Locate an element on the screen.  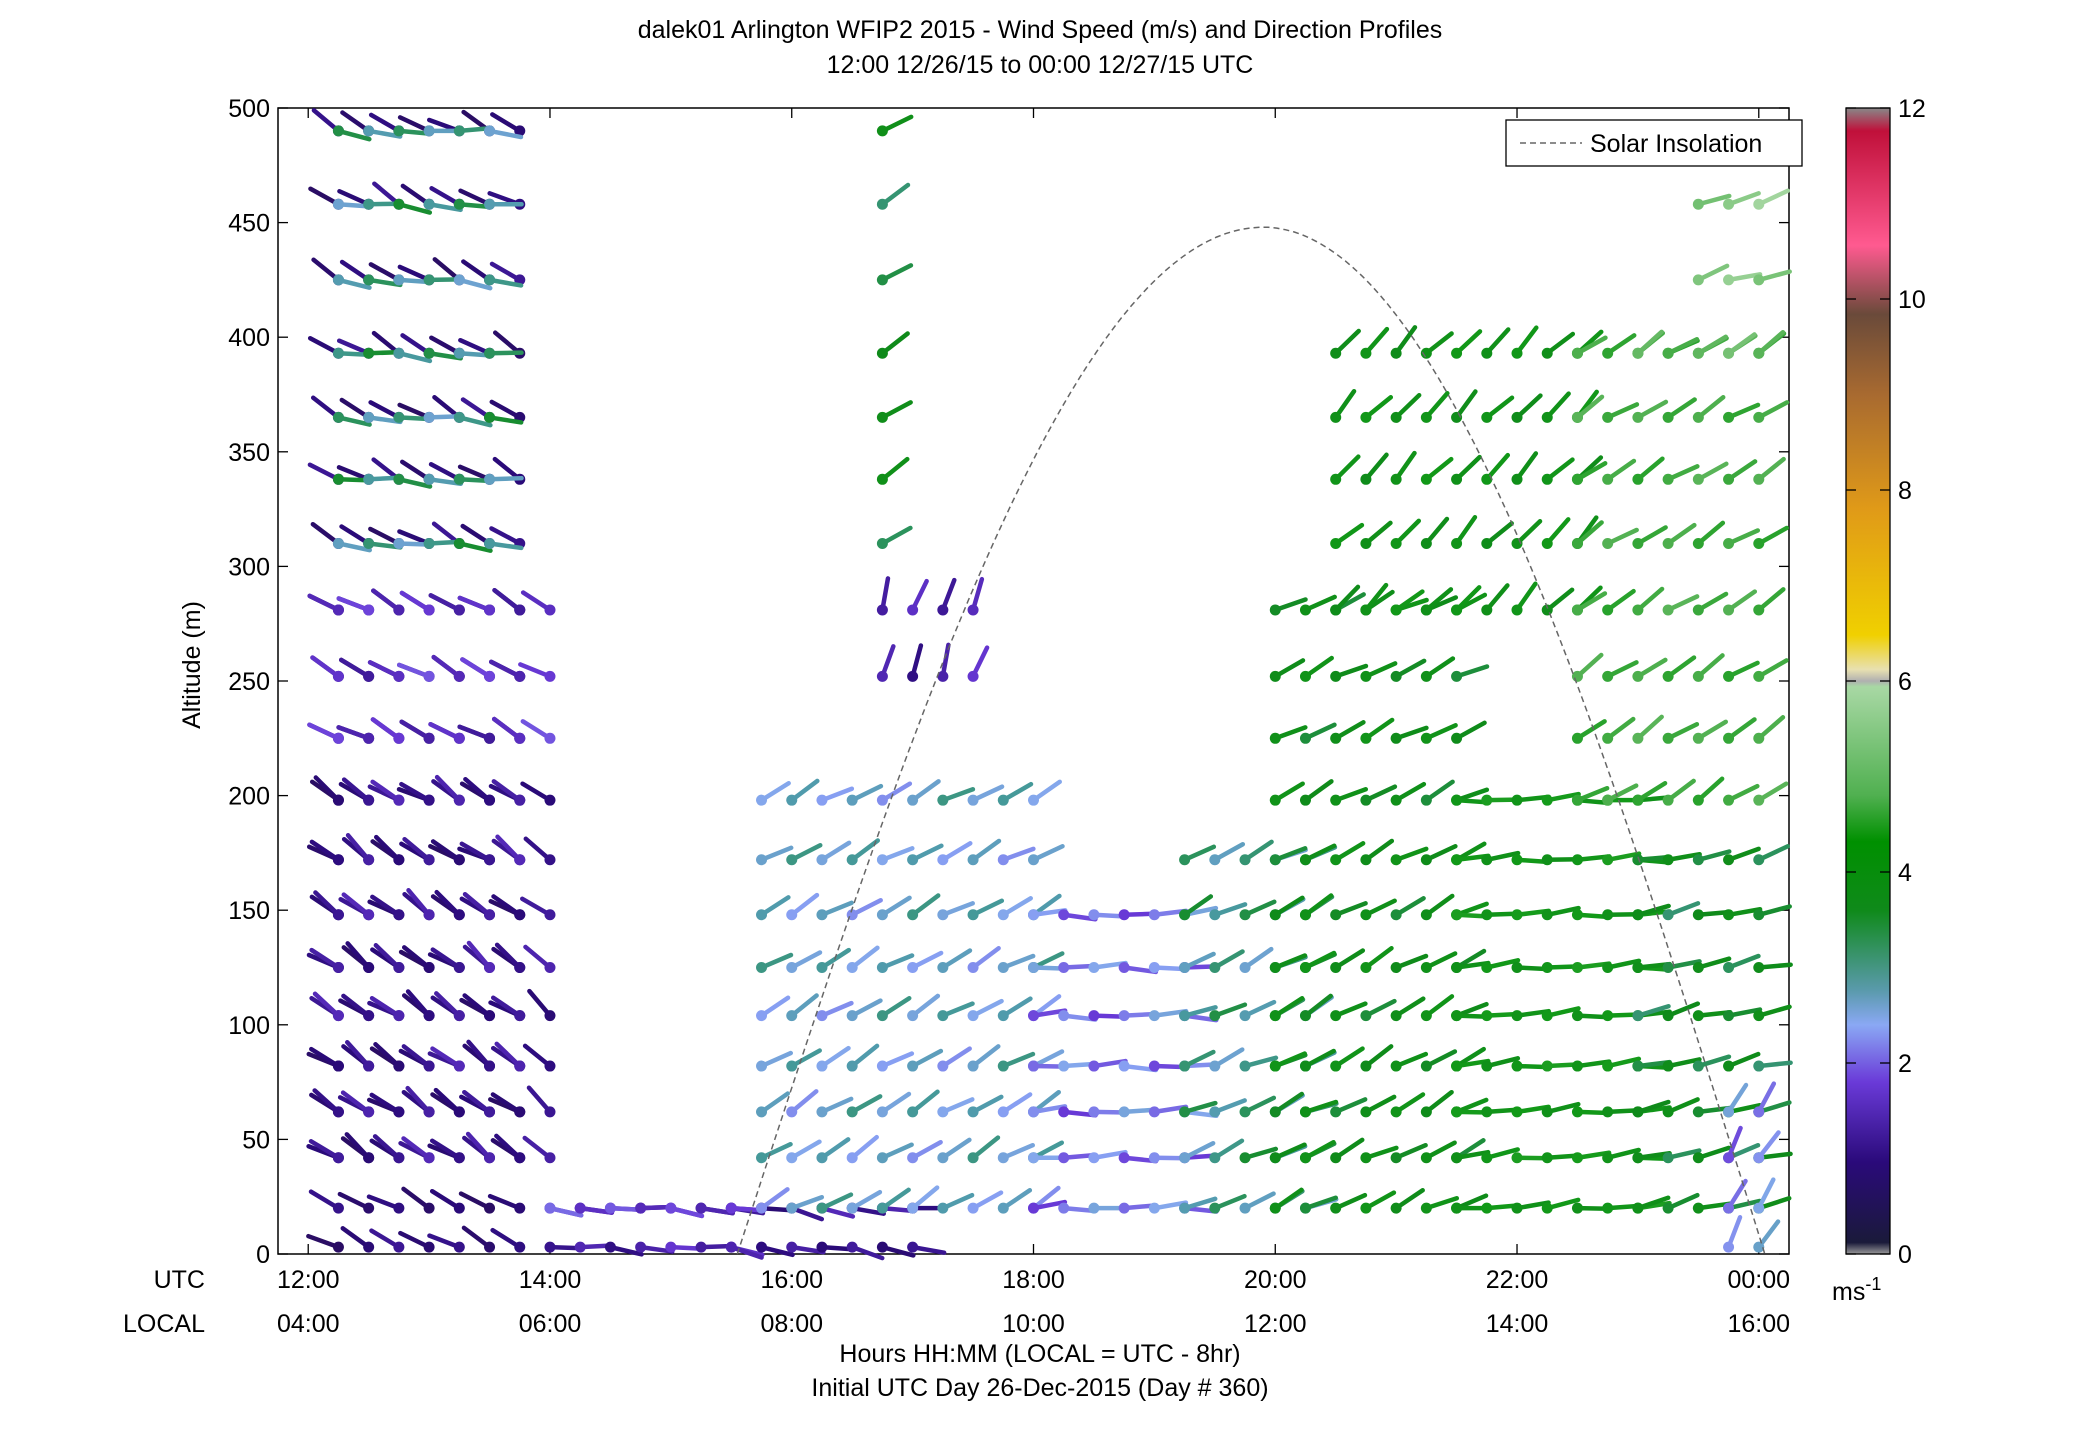
colorbar-tick-label: 8 is located at coordinates (1905, 491).